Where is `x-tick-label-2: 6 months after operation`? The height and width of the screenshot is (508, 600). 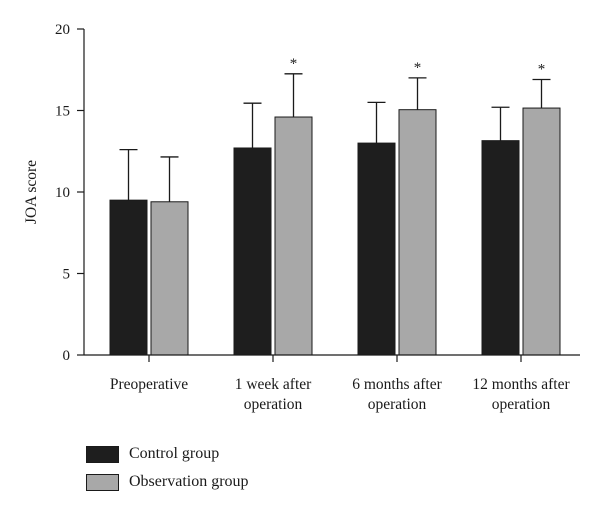
x-tick-label-2: 6 months after operation is located at coordinates (397, 394).